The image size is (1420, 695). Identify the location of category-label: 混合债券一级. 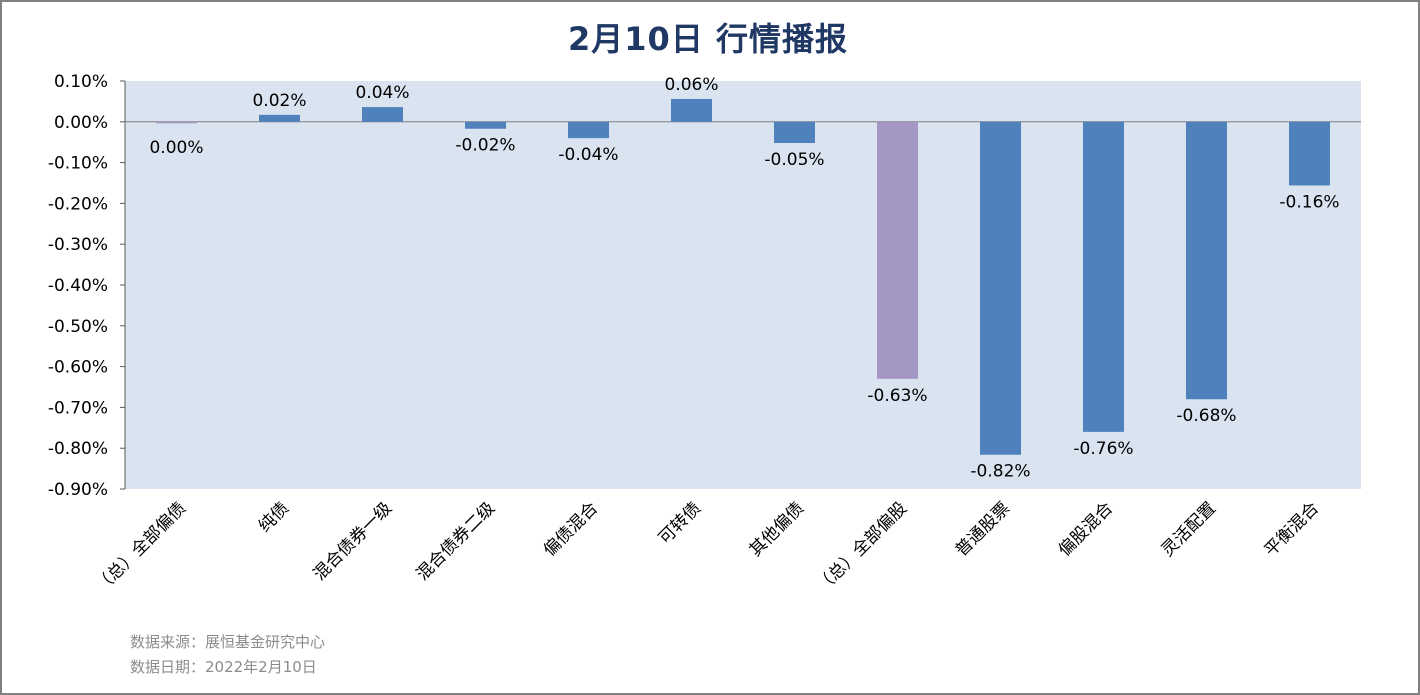
(353, 541).